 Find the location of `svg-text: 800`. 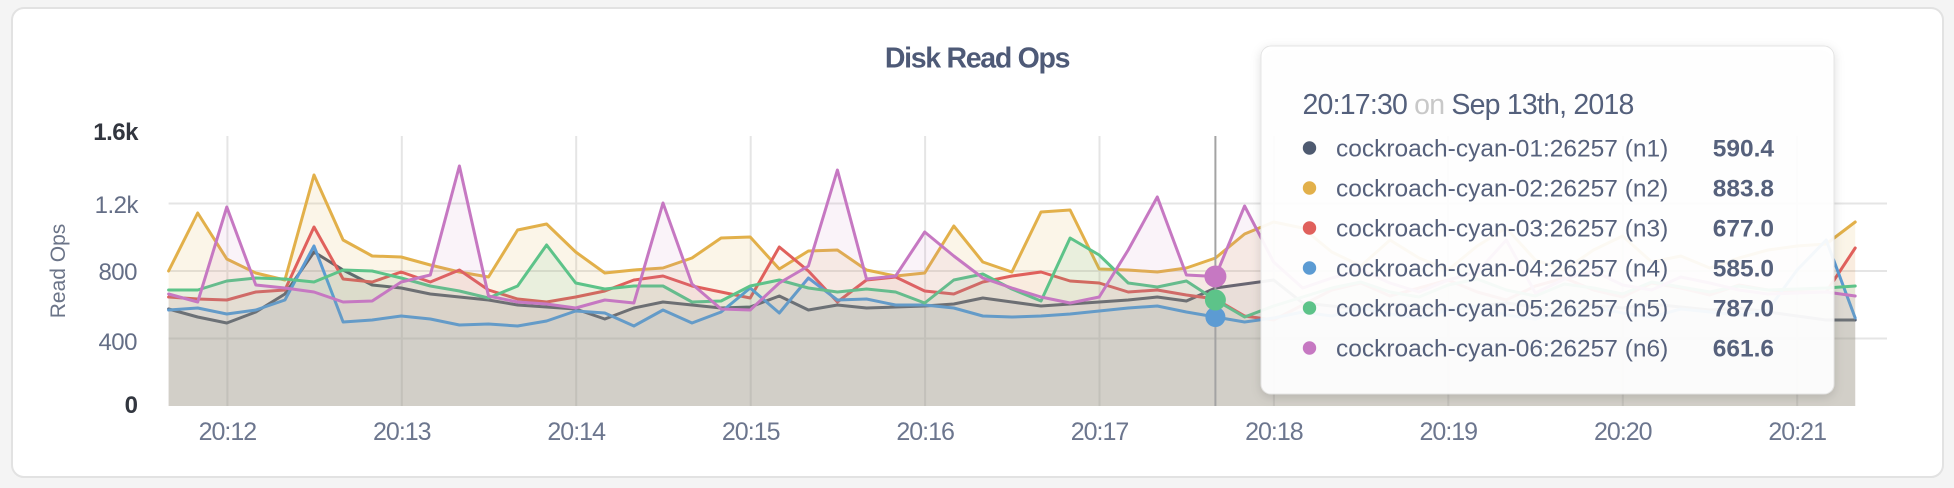

svg-text: 800 is located at coordinates (117, 272).